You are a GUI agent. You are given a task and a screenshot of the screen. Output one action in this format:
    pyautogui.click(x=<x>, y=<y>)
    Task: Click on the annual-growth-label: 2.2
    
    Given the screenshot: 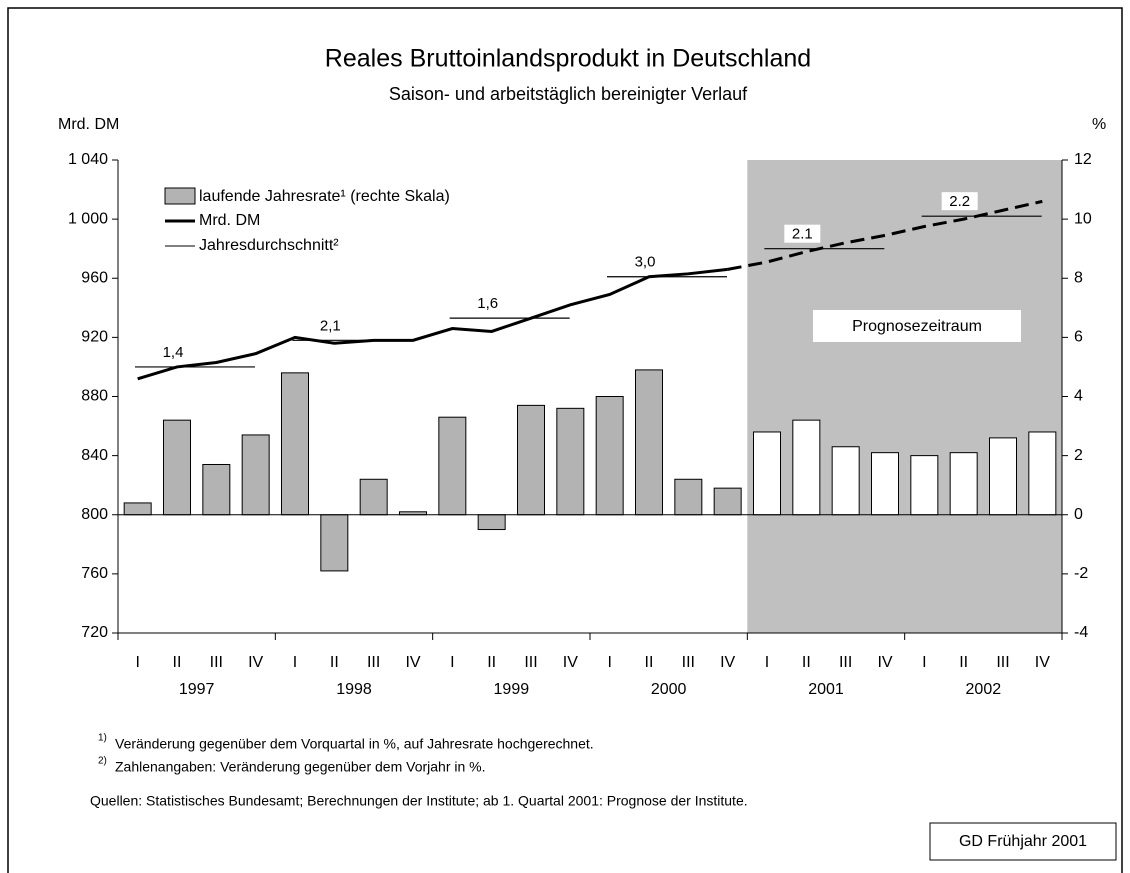 What is the action you would take?
    pyautogui.click(x=959, y=201)
    